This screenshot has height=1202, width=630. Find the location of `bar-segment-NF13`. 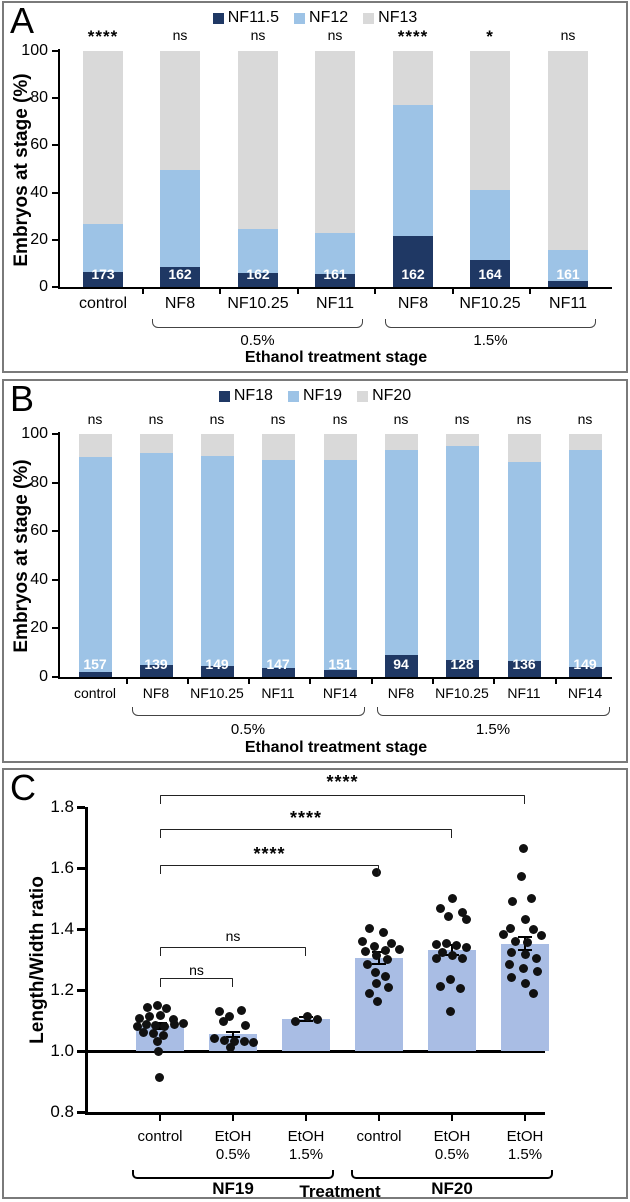

bar-segment-NF13 is located at coordinates (258, 140).